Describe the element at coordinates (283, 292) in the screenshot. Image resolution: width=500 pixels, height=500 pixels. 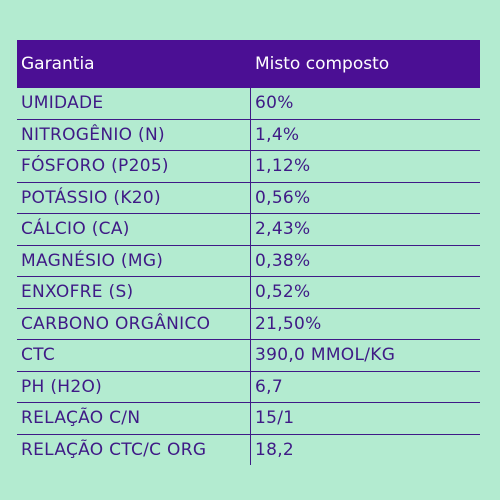
I see `row-value: 0,52%` at that location.